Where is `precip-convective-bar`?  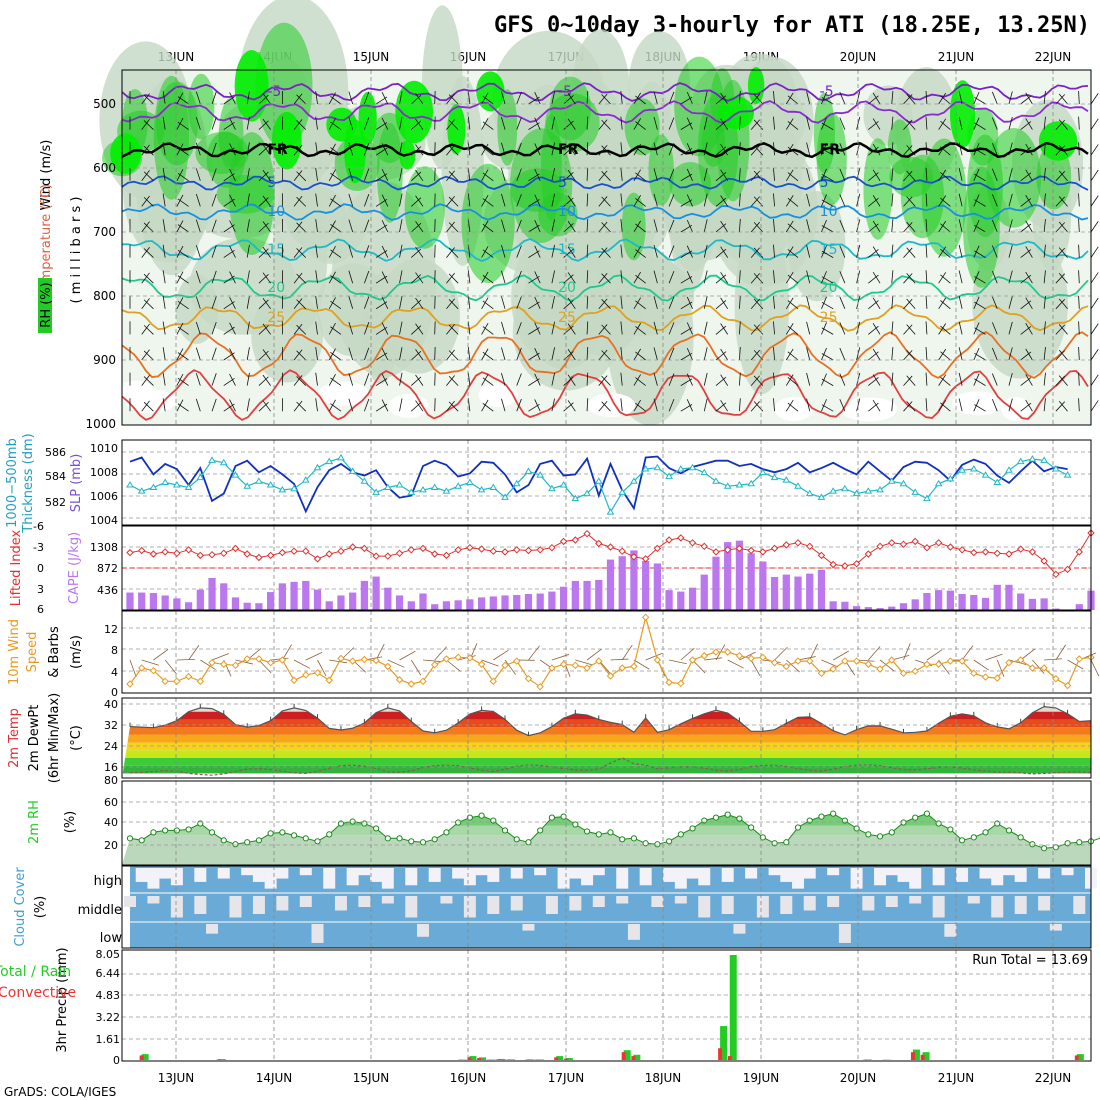
precip-convective-bar is located at coordinates (1076, 1057).